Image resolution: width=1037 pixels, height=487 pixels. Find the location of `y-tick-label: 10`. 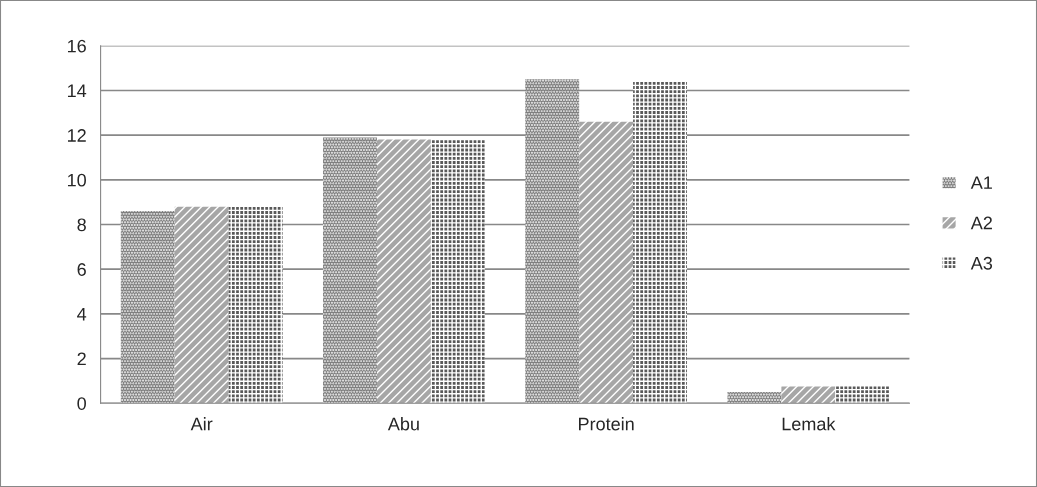

y-tick-label: 10 is located at coordinates (77, 180).